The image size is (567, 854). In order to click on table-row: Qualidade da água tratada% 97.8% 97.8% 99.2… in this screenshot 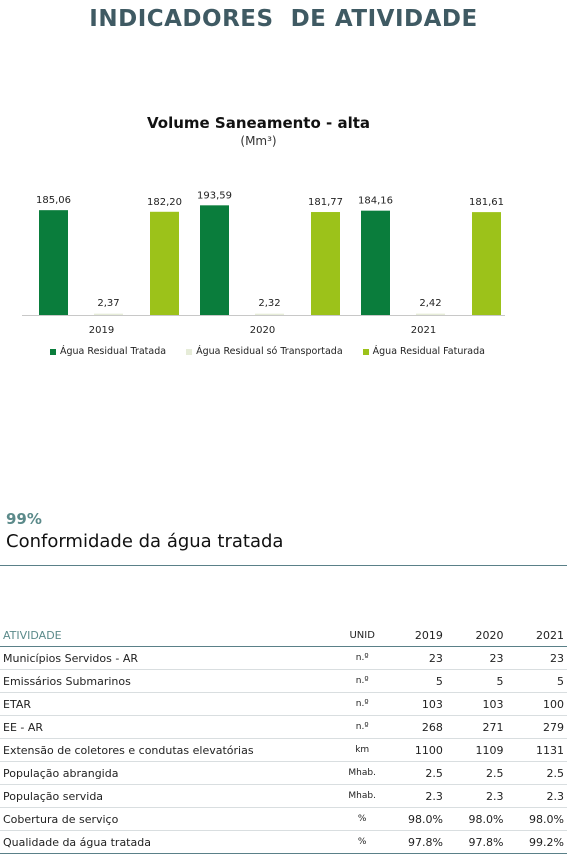, I will do `click(283, 842)`.